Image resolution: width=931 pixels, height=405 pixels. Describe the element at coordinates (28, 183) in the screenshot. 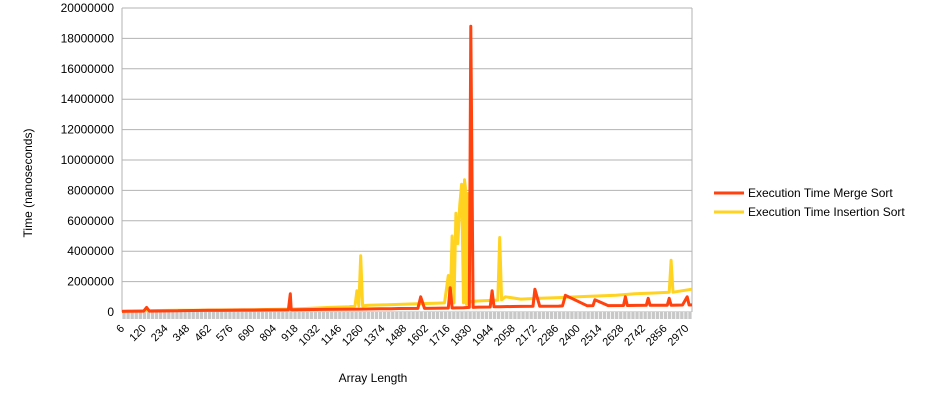

I see `y-axis-title: Time (nanoseconds)` at that location.